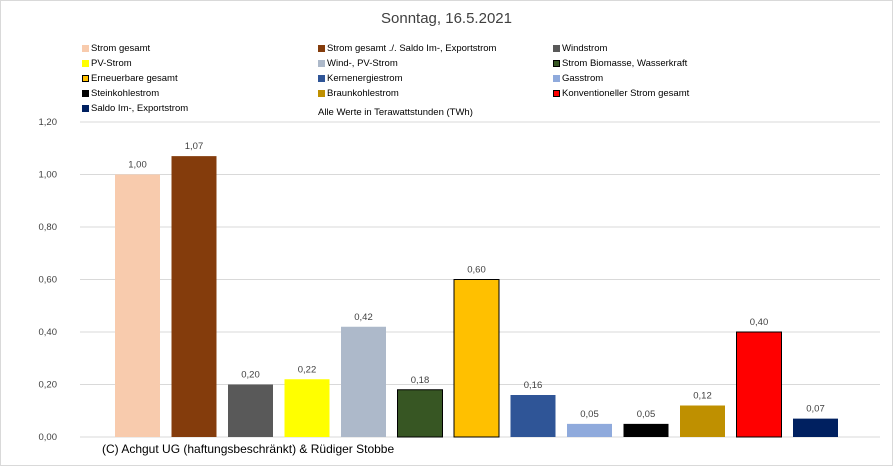 The image size is (893, 466). What do you see at coordinates (134, 78) in the screenshot?
I see `legend-label: Erneuerbare gesamt` at bounding box center [134, 78].